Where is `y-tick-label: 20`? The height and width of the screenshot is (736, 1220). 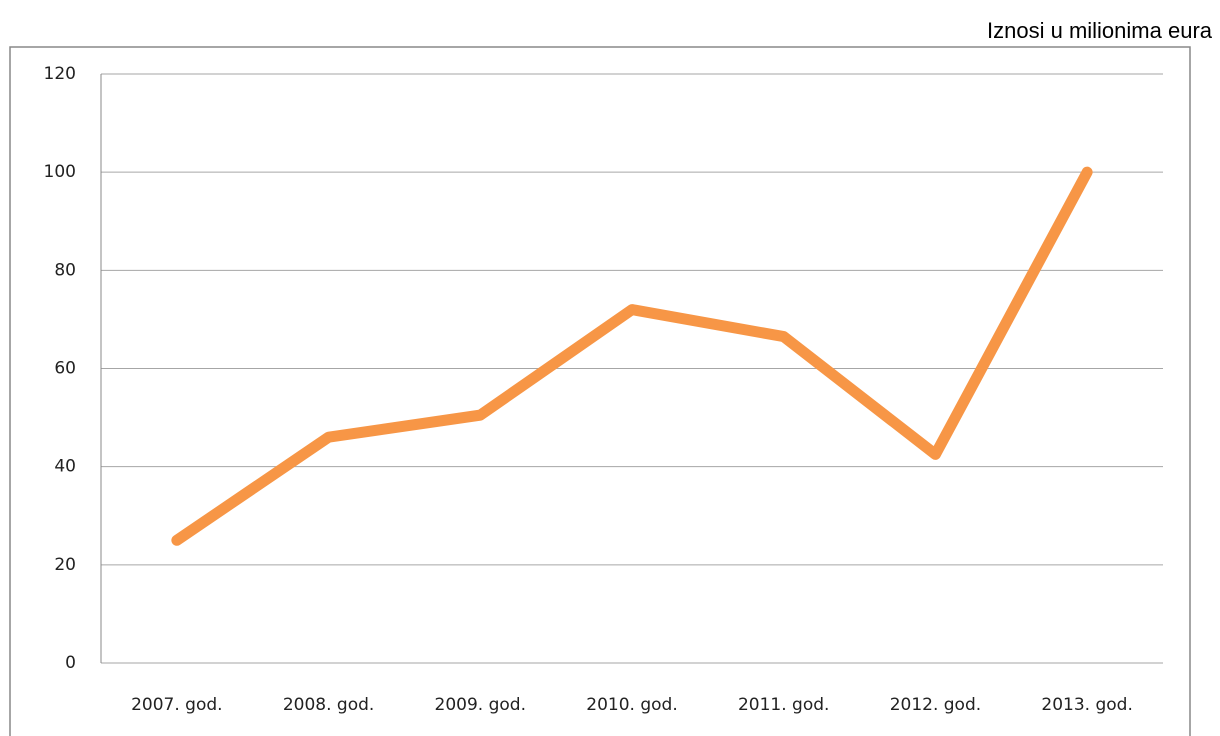
y-tick-label: 20 is located at coordinates (65, 565).